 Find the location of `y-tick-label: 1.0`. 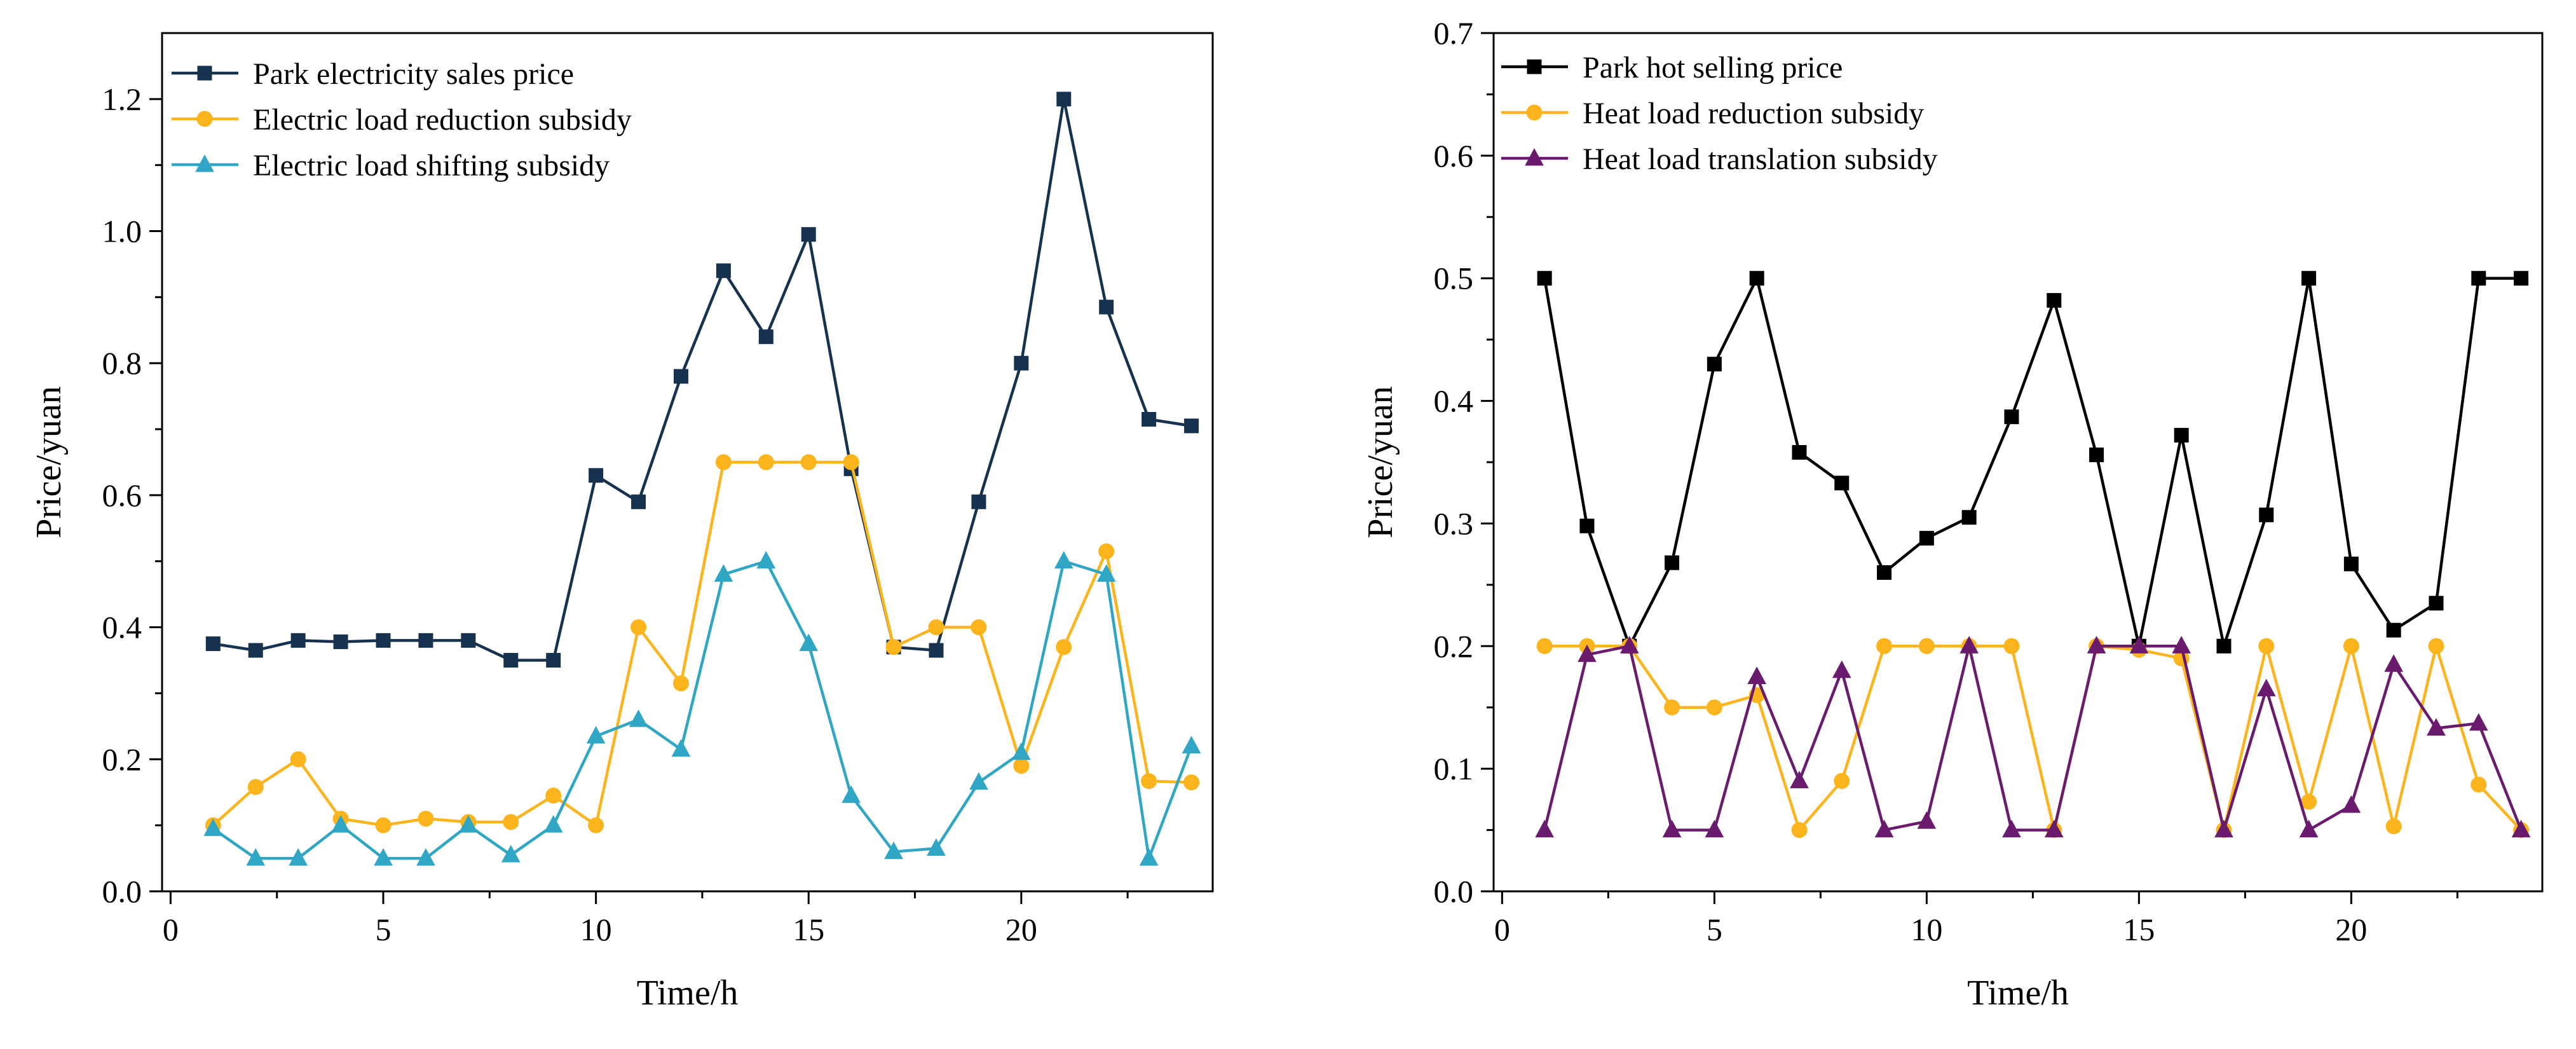

y-tick-label: 1.0 is located at coordinates (122, 231).